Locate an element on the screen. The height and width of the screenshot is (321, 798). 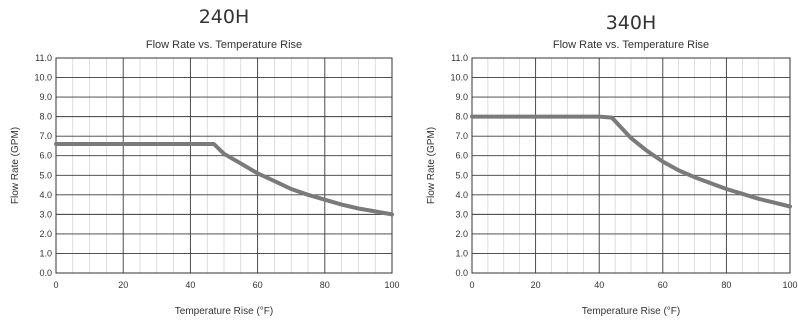
model-title: 240H is located at coordinates (224, 17).